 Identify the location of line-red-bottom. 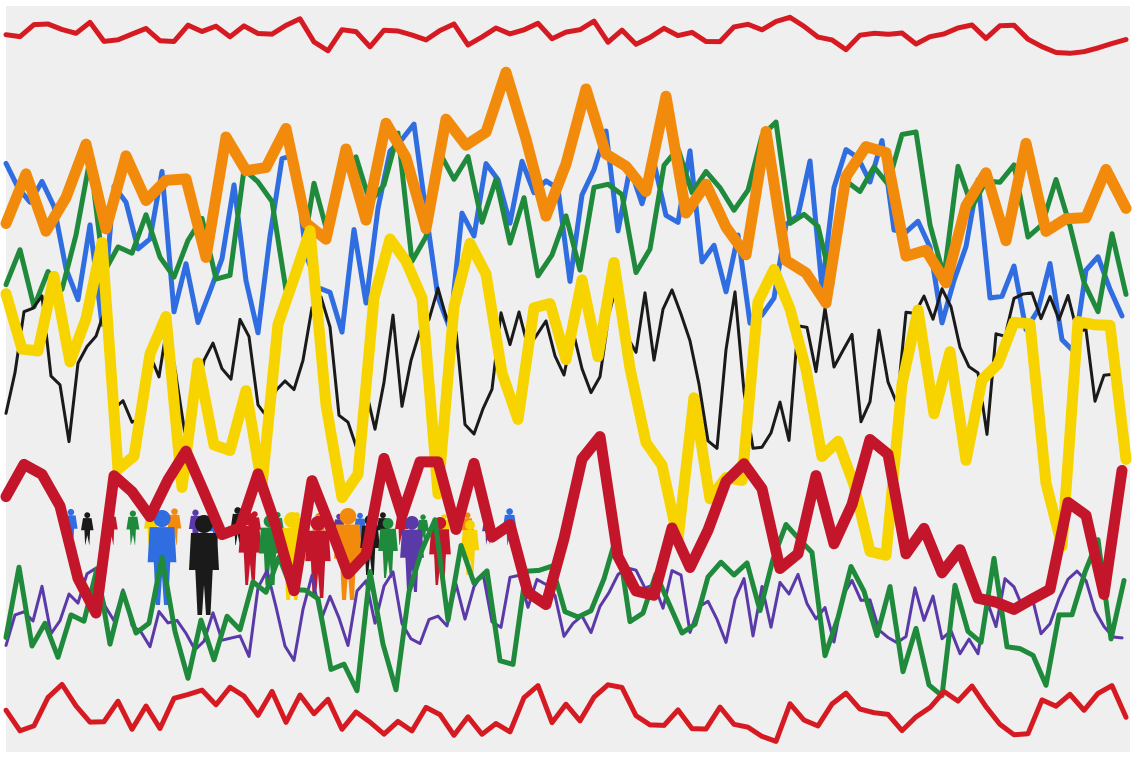
(566, 712).